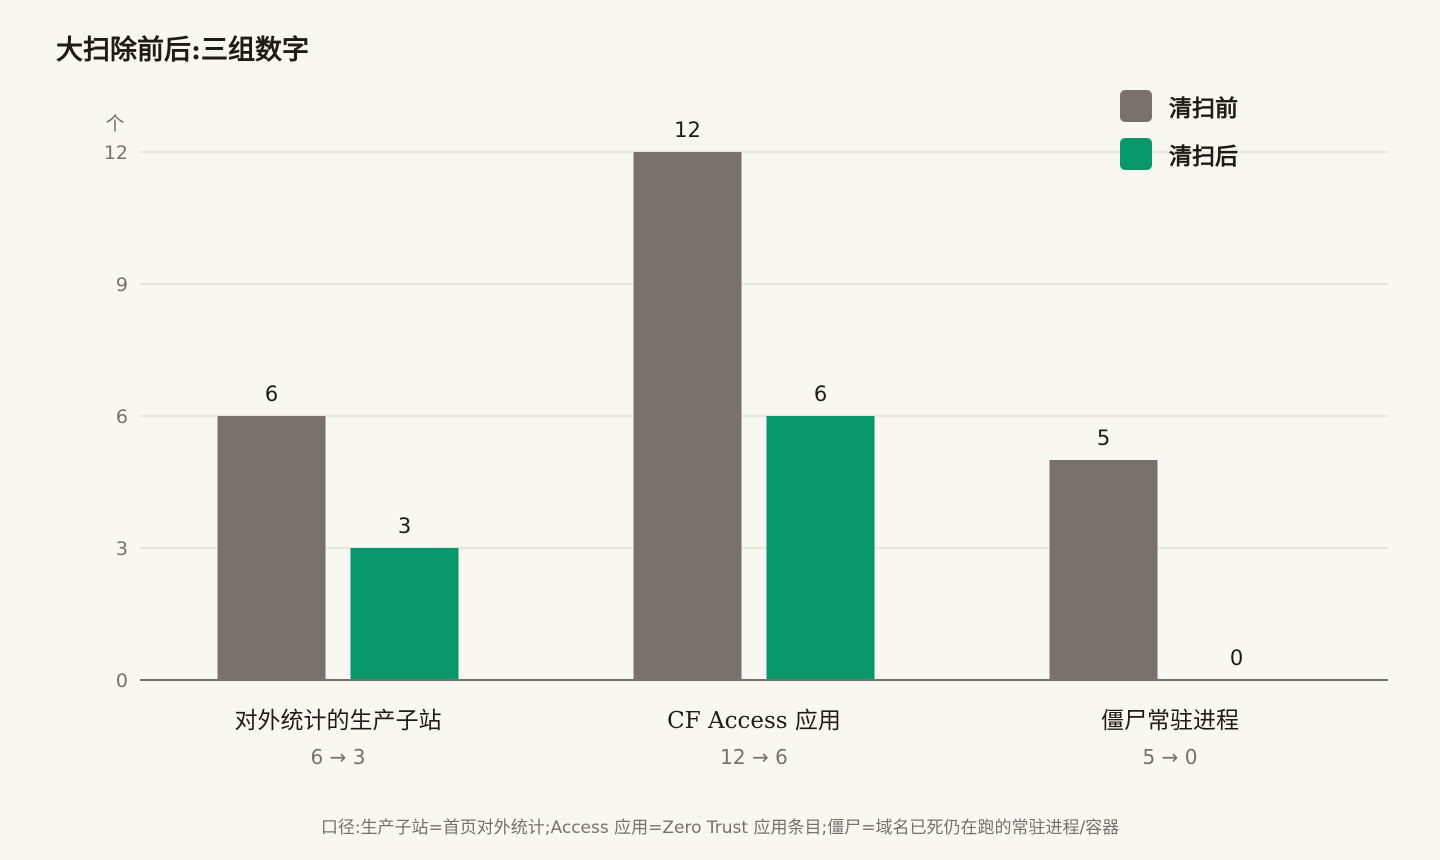  I want to click on y-unit-label: 个, so click(114, 124).